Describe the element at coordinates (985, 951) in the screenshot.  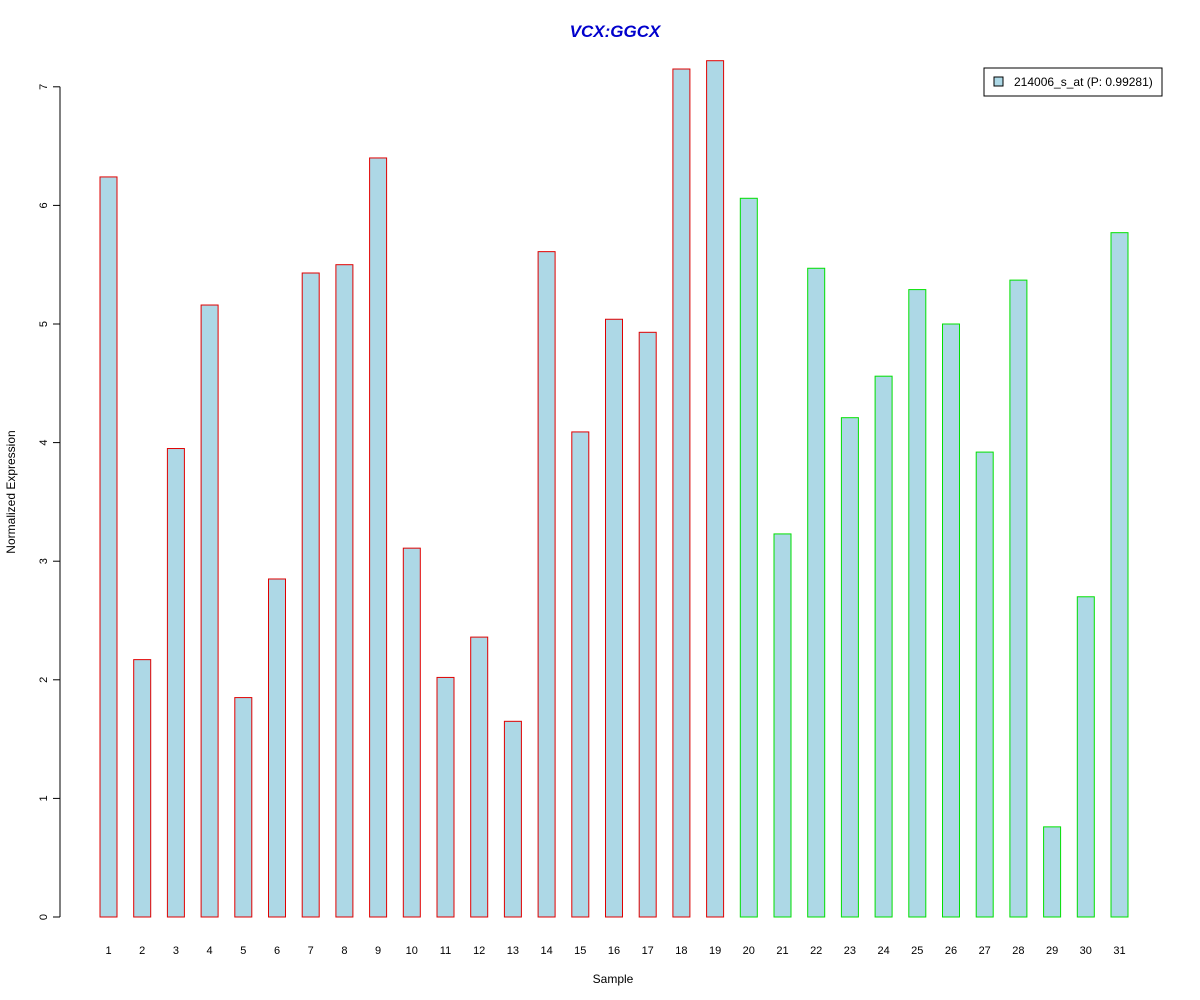
I see `x-tick-label: 27` at that location.